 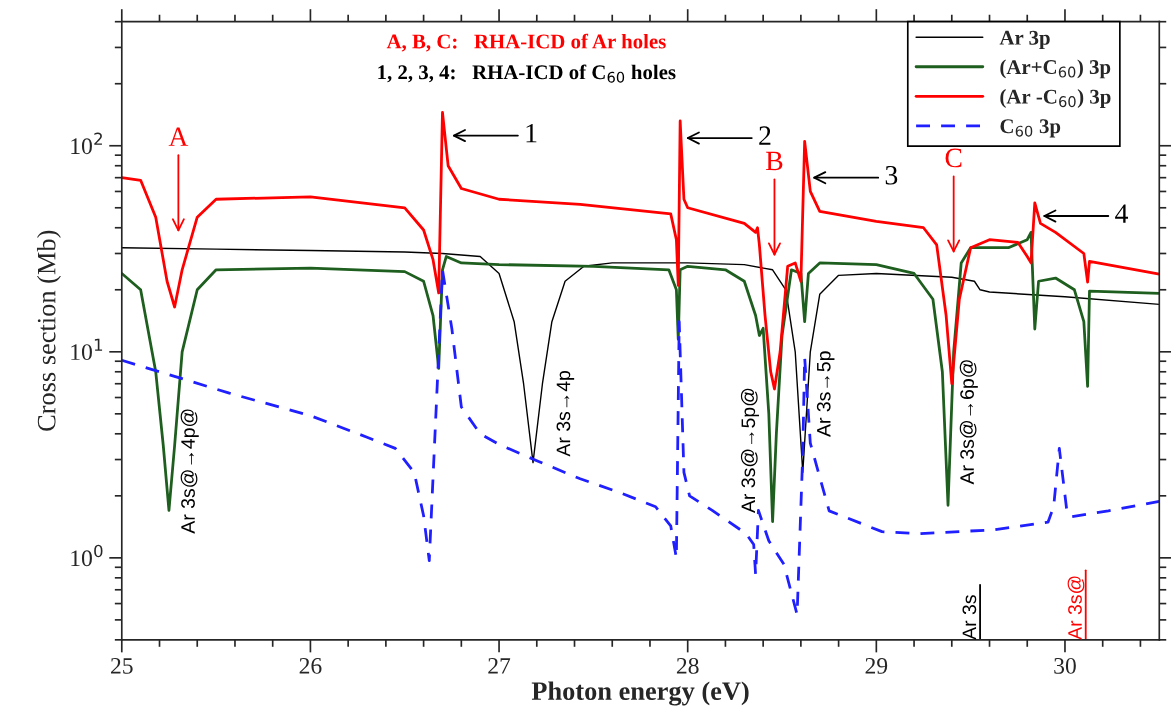 I want to click on annotation: Ar 3s@→6p@, so click(x=968, y=422).